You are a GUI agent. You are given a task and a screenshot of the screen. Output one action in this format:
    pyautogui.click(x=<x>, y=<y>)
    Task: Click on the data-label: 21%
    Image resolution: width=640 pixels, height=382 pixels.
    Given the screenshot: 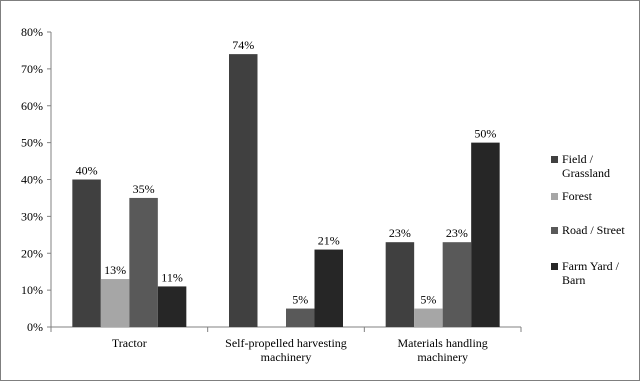 What is the action you would take?
    pyautogui.click(x=329, y=241)
    